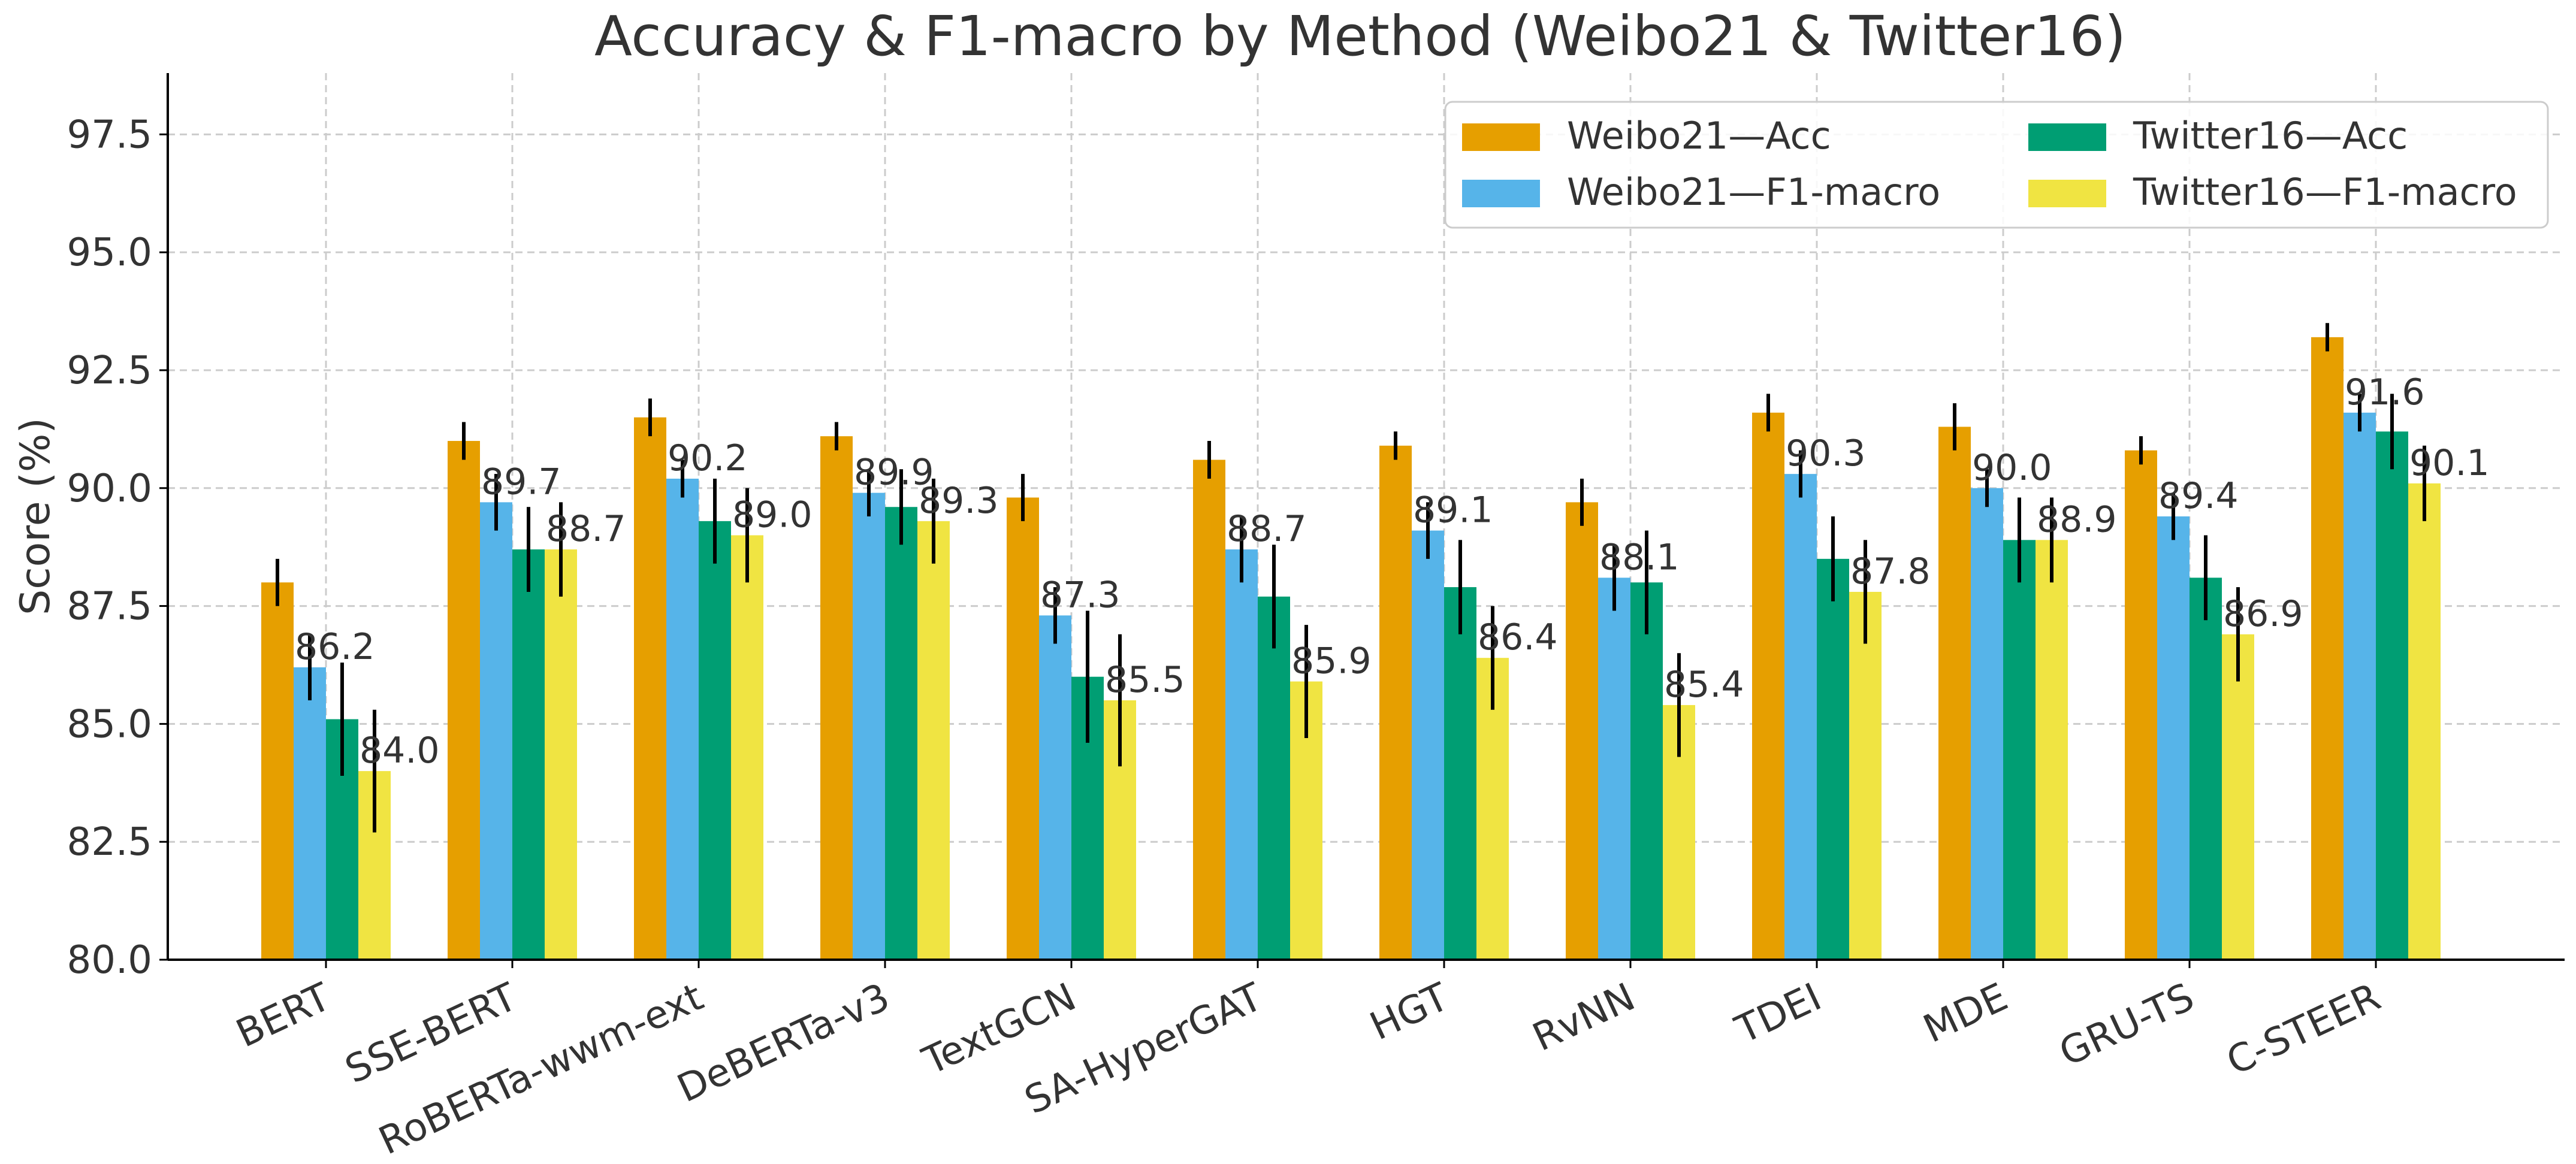 Image resolution: width=2576 pixels, height=1164 pixels. What do you see at coordinates (2199, 496) in the screenshot?
I see `data-label: 89.4` at bounding box center [2199, 496].